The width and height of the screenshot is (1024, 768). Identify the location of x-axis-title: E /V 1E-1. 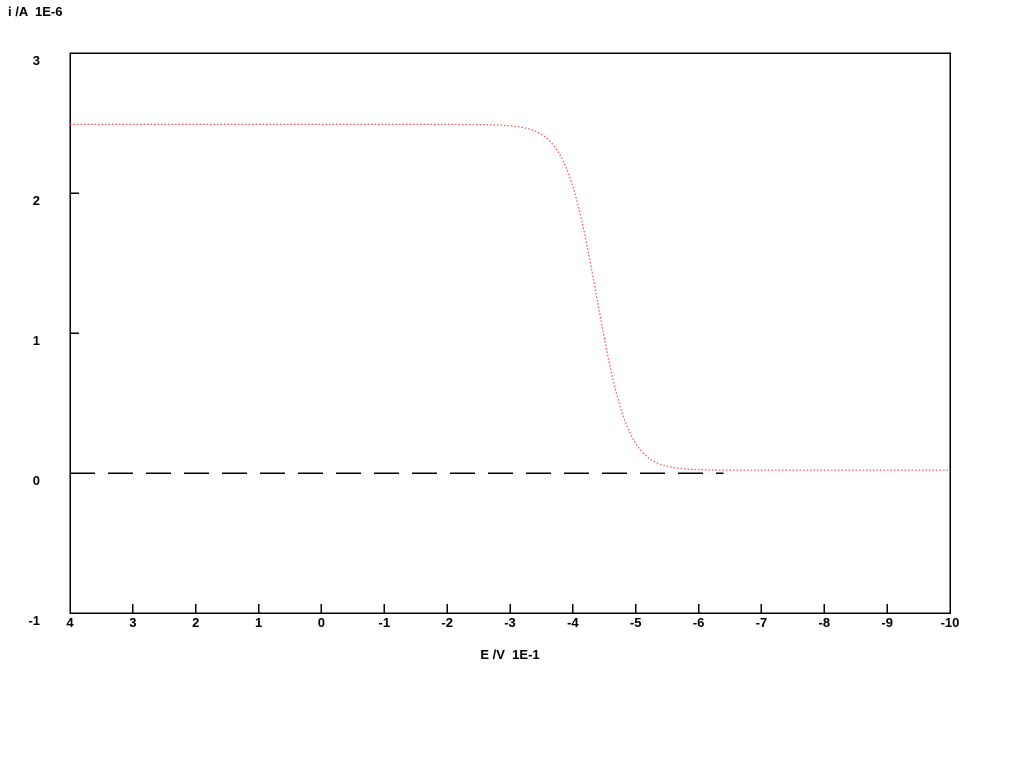
(510, 654).